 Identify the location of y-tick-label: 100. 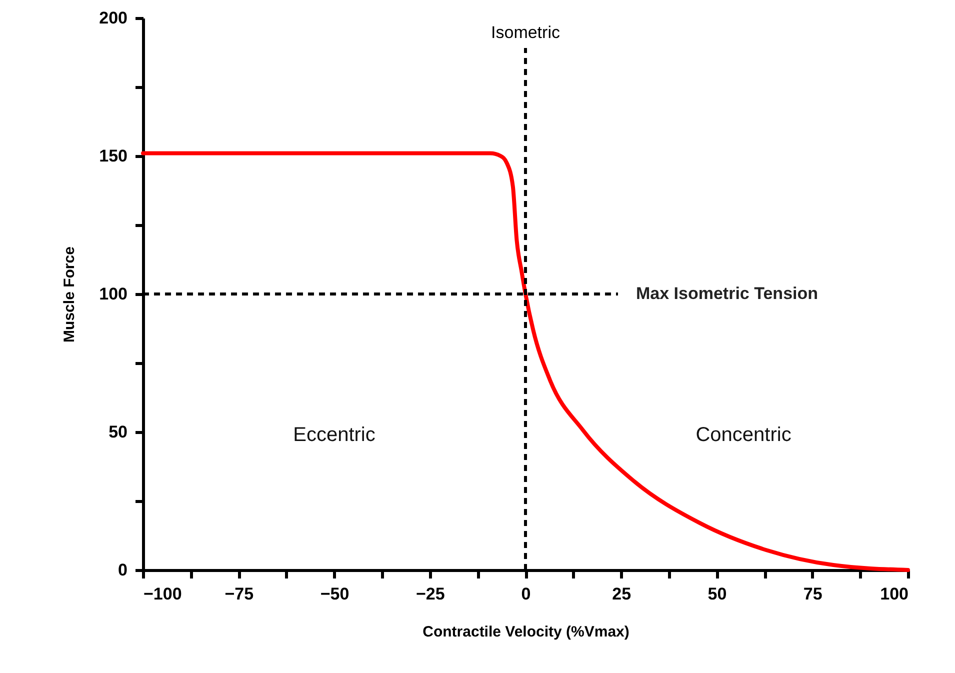
(113, 294).